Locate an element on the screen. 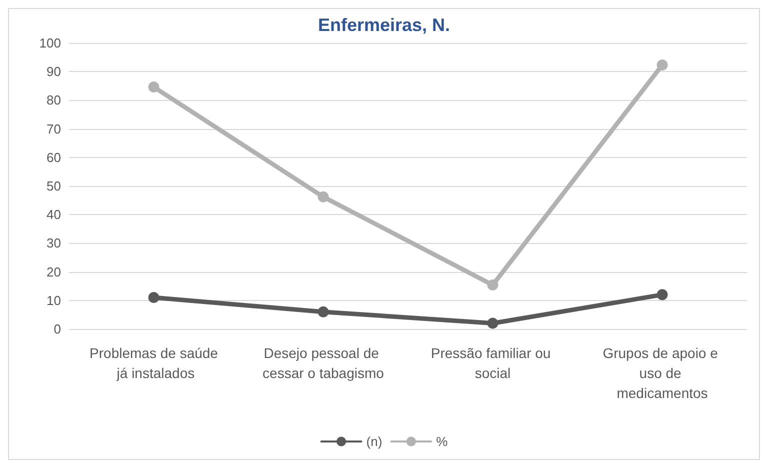  legend-label: % is located at coordinates (442, 441).